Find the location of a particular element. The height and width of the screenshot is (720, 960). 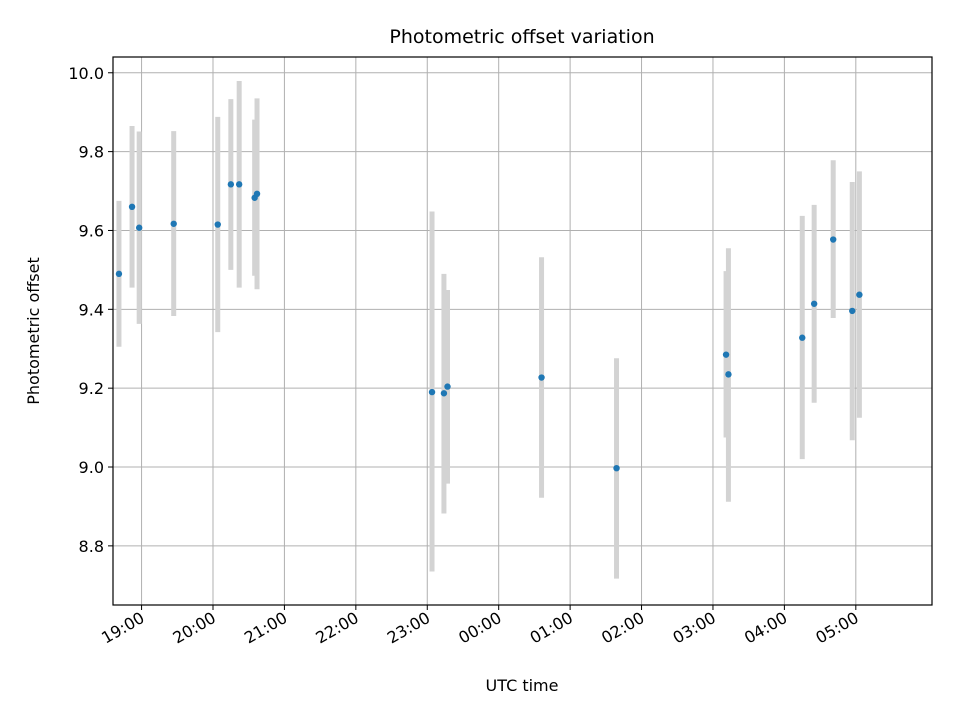

chart-title: Photometric offset variation is located at coordinates (521, 37).